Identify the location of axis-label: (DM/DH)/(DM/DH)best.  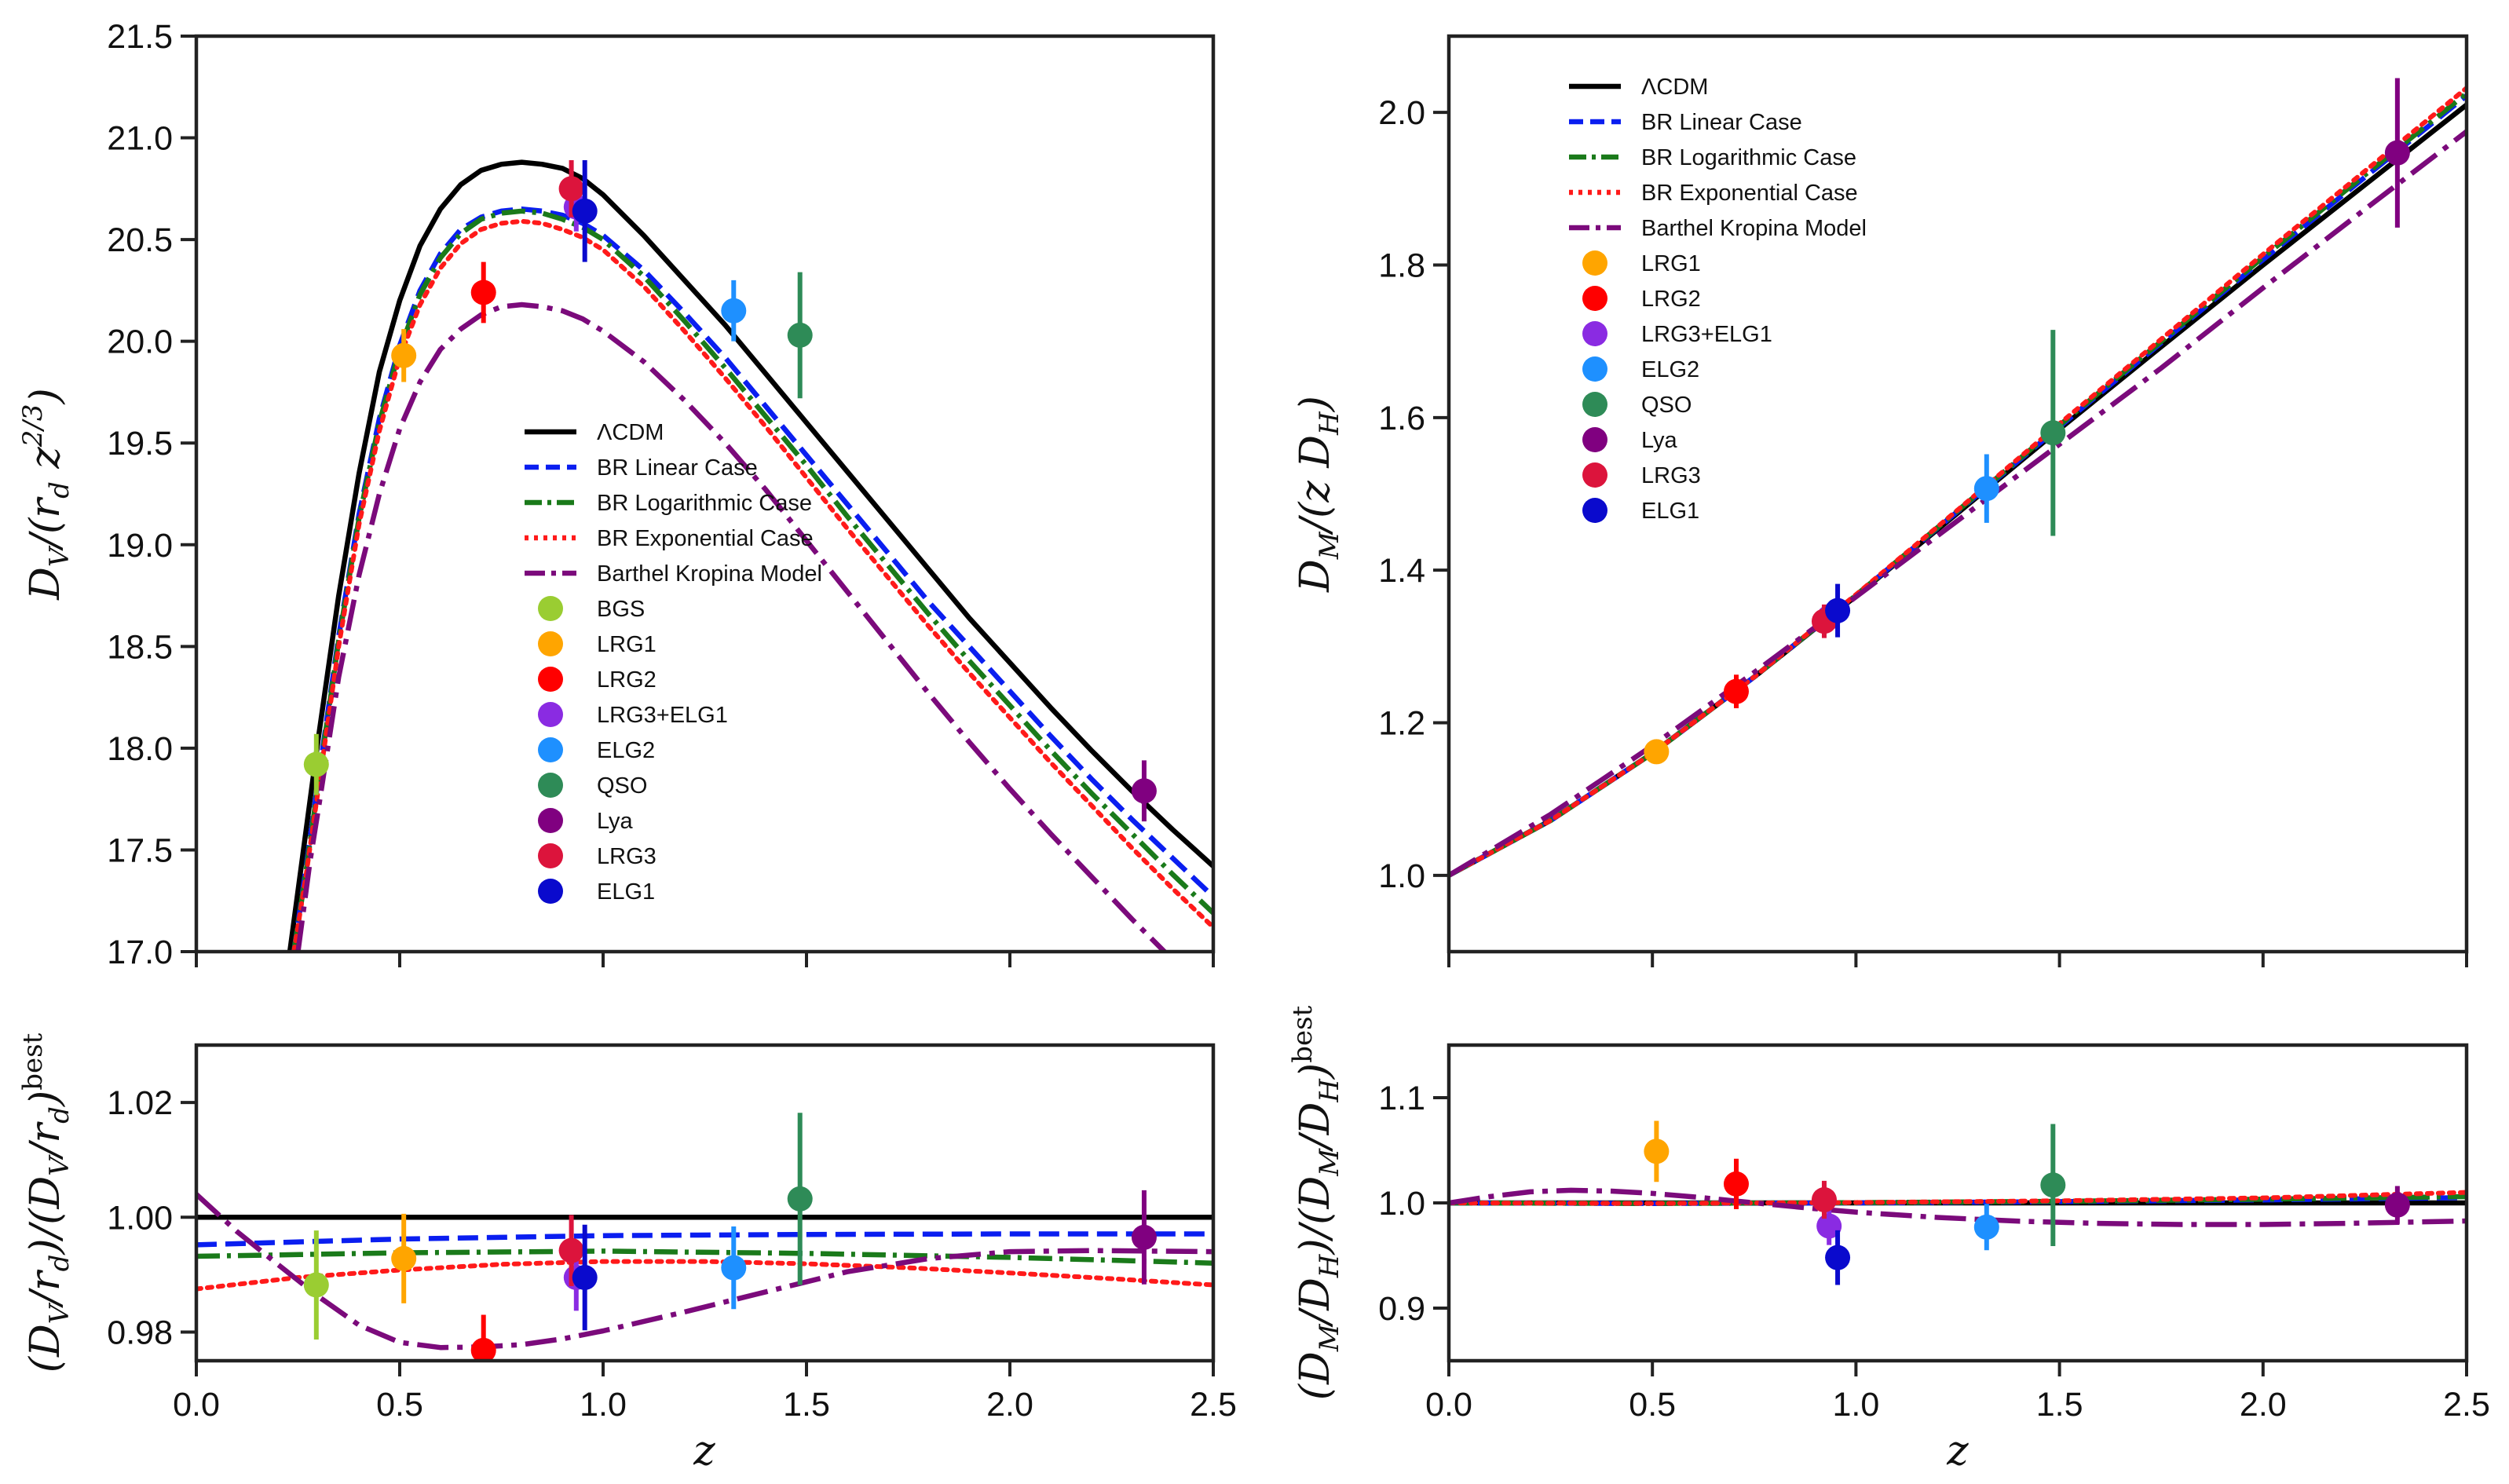
(1316, 1203).